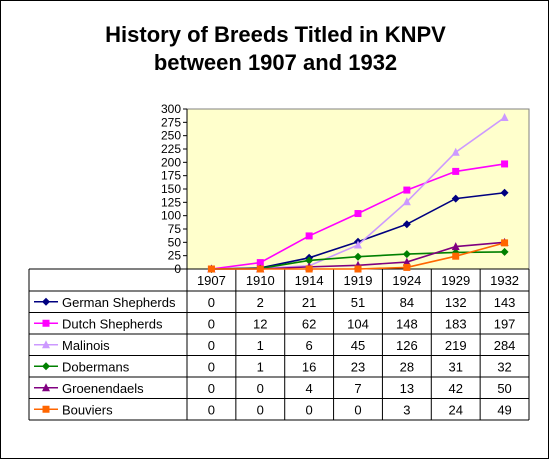 The image size is (549, 459). Describe the element at coordinates (455, 388) in the screenshot. I see `data-table-value: 42` at that location.